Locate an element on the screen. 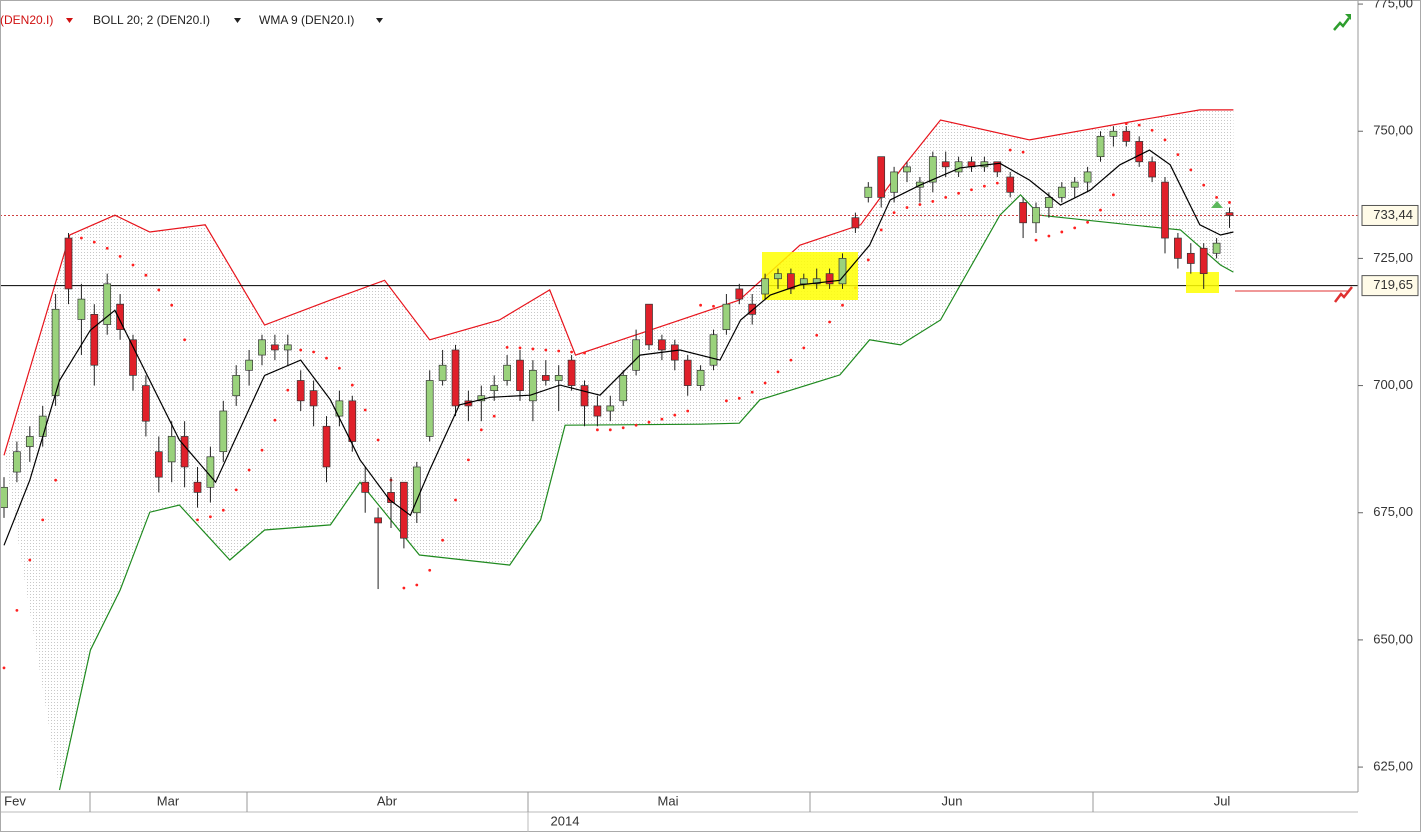 This screenshot has width=1421, height=837. x-tick-label: Abr is located at coordinates (387, 800).